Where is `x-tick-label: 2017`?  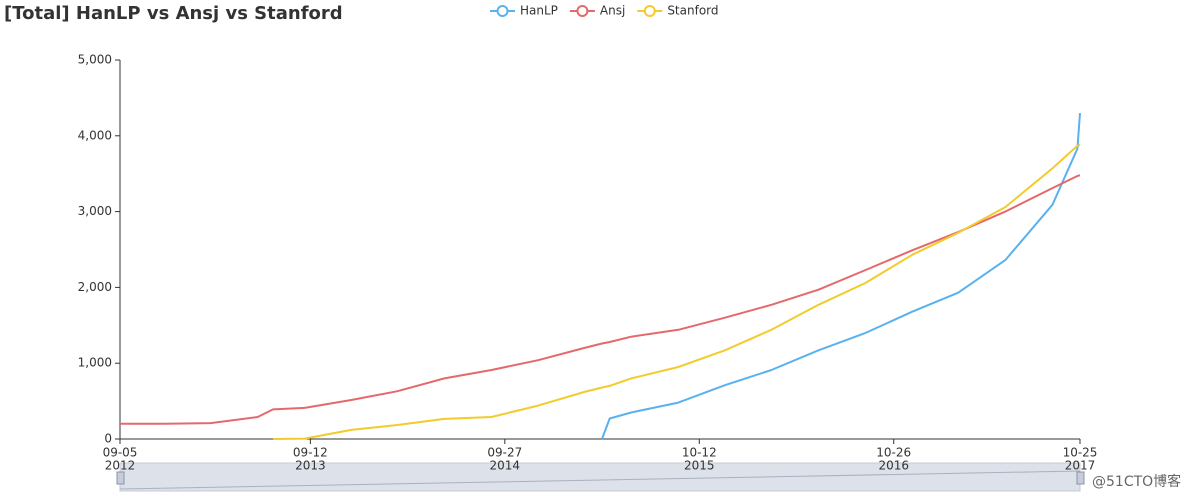
x-tick-label: 2017 is located at coordinates (1080, 466).